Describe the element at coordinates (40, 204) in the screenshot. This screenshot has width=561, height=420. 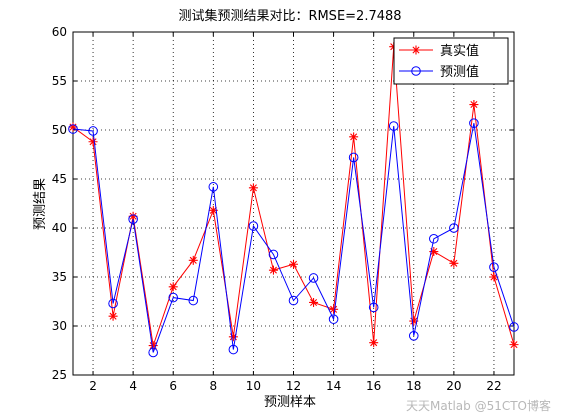
I see `y-axis-label: 预测结果` at that location.